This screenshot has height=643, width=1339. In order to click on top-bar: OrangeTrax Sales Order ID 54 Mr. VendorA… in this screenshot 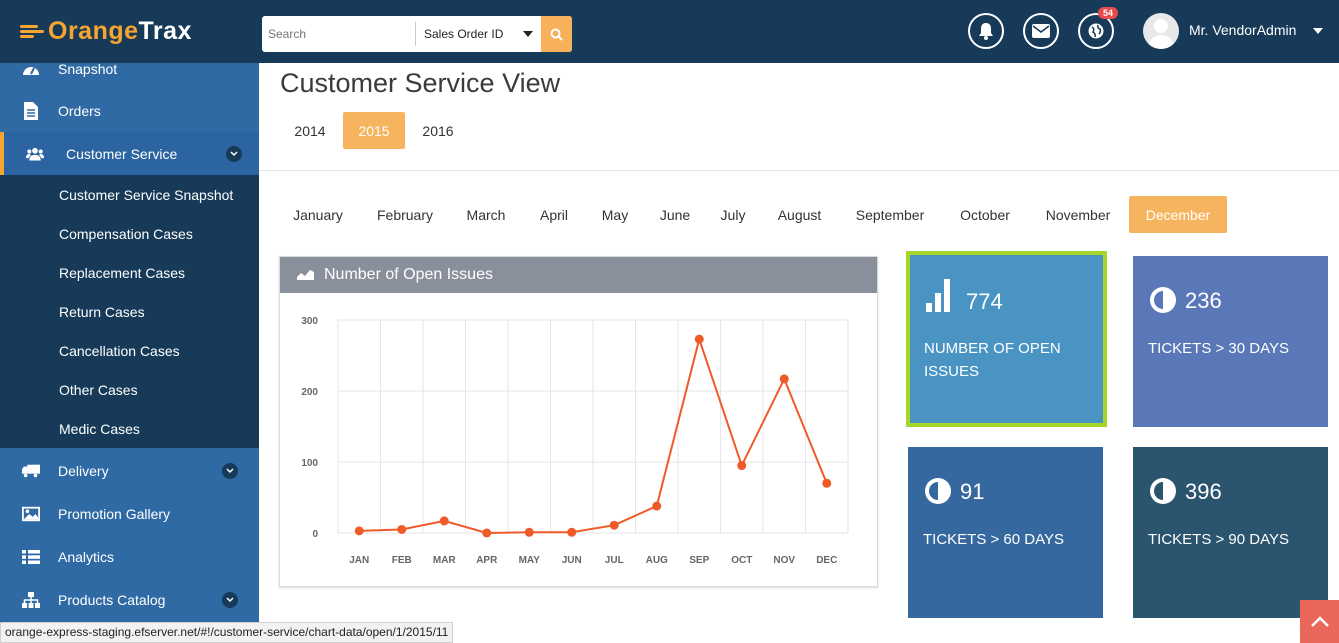, I will do `click(669, 31)`.